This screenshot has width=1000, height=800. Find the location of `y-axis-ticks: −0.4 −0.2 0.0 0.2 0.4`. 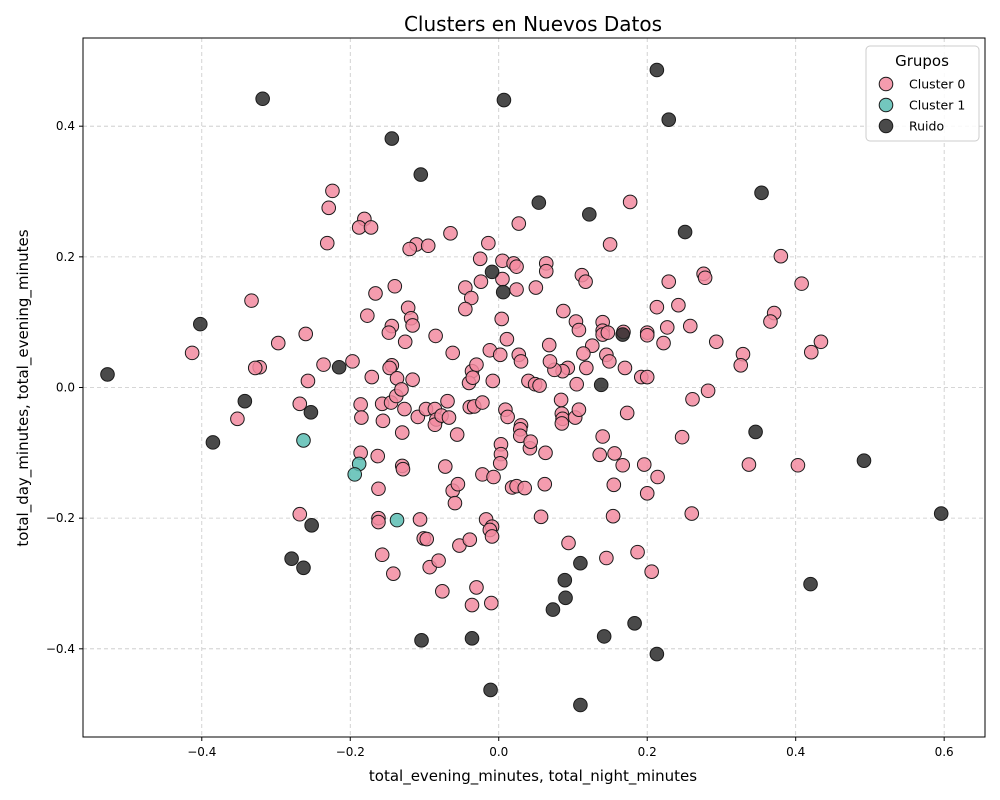

y-axis-ticks: −0.4 −0.2 0.0 0.2 0.4 is located at coordinates (64, 387).